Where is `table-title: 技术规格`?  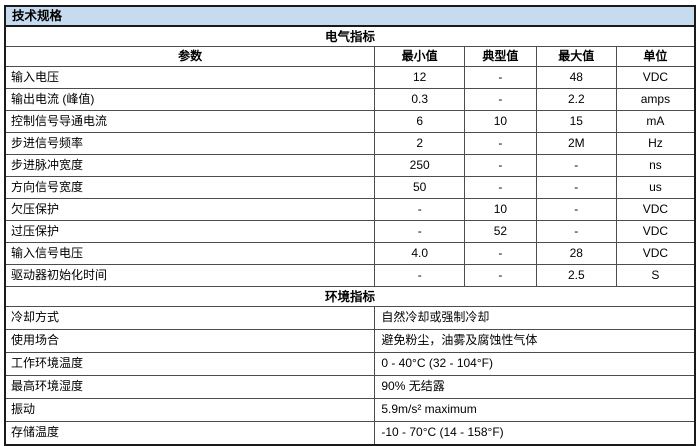 table-title: 技术规格 is located at coordinates (350, 16).